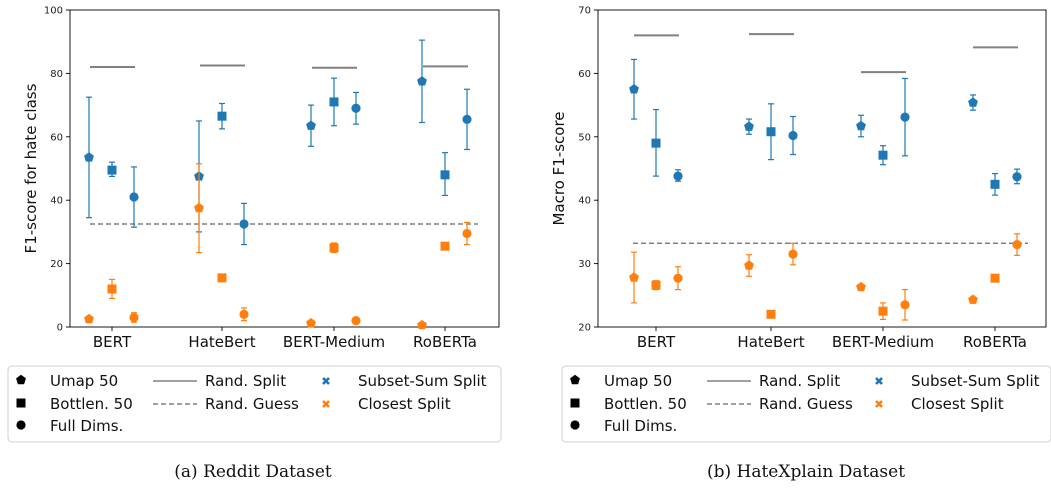  Describe the element at coordinates (770, 342) in the screenshot. I see `x-tick-label: HateBert` at that location.